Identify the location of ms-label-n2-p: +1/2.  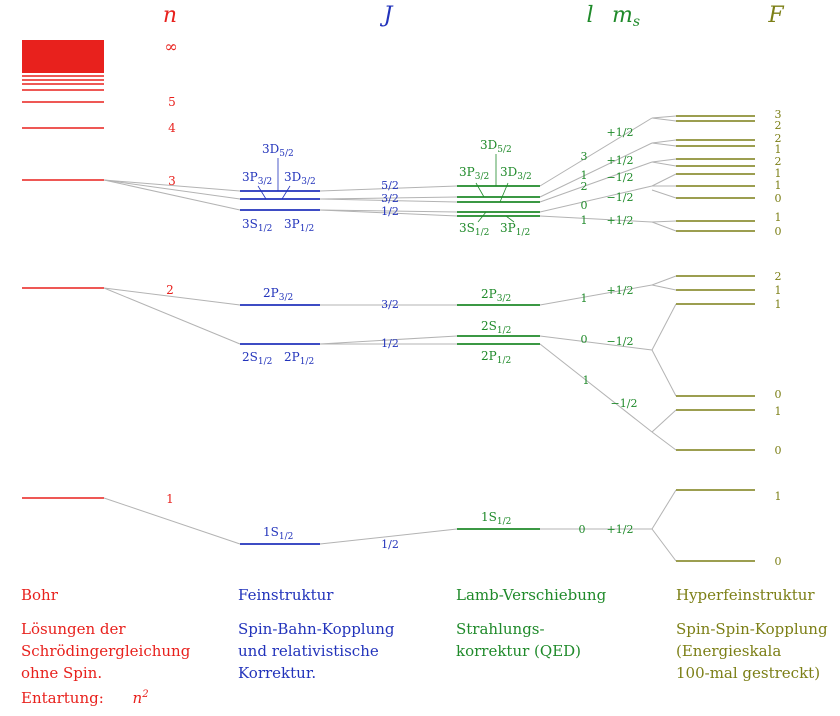
(620, 290).